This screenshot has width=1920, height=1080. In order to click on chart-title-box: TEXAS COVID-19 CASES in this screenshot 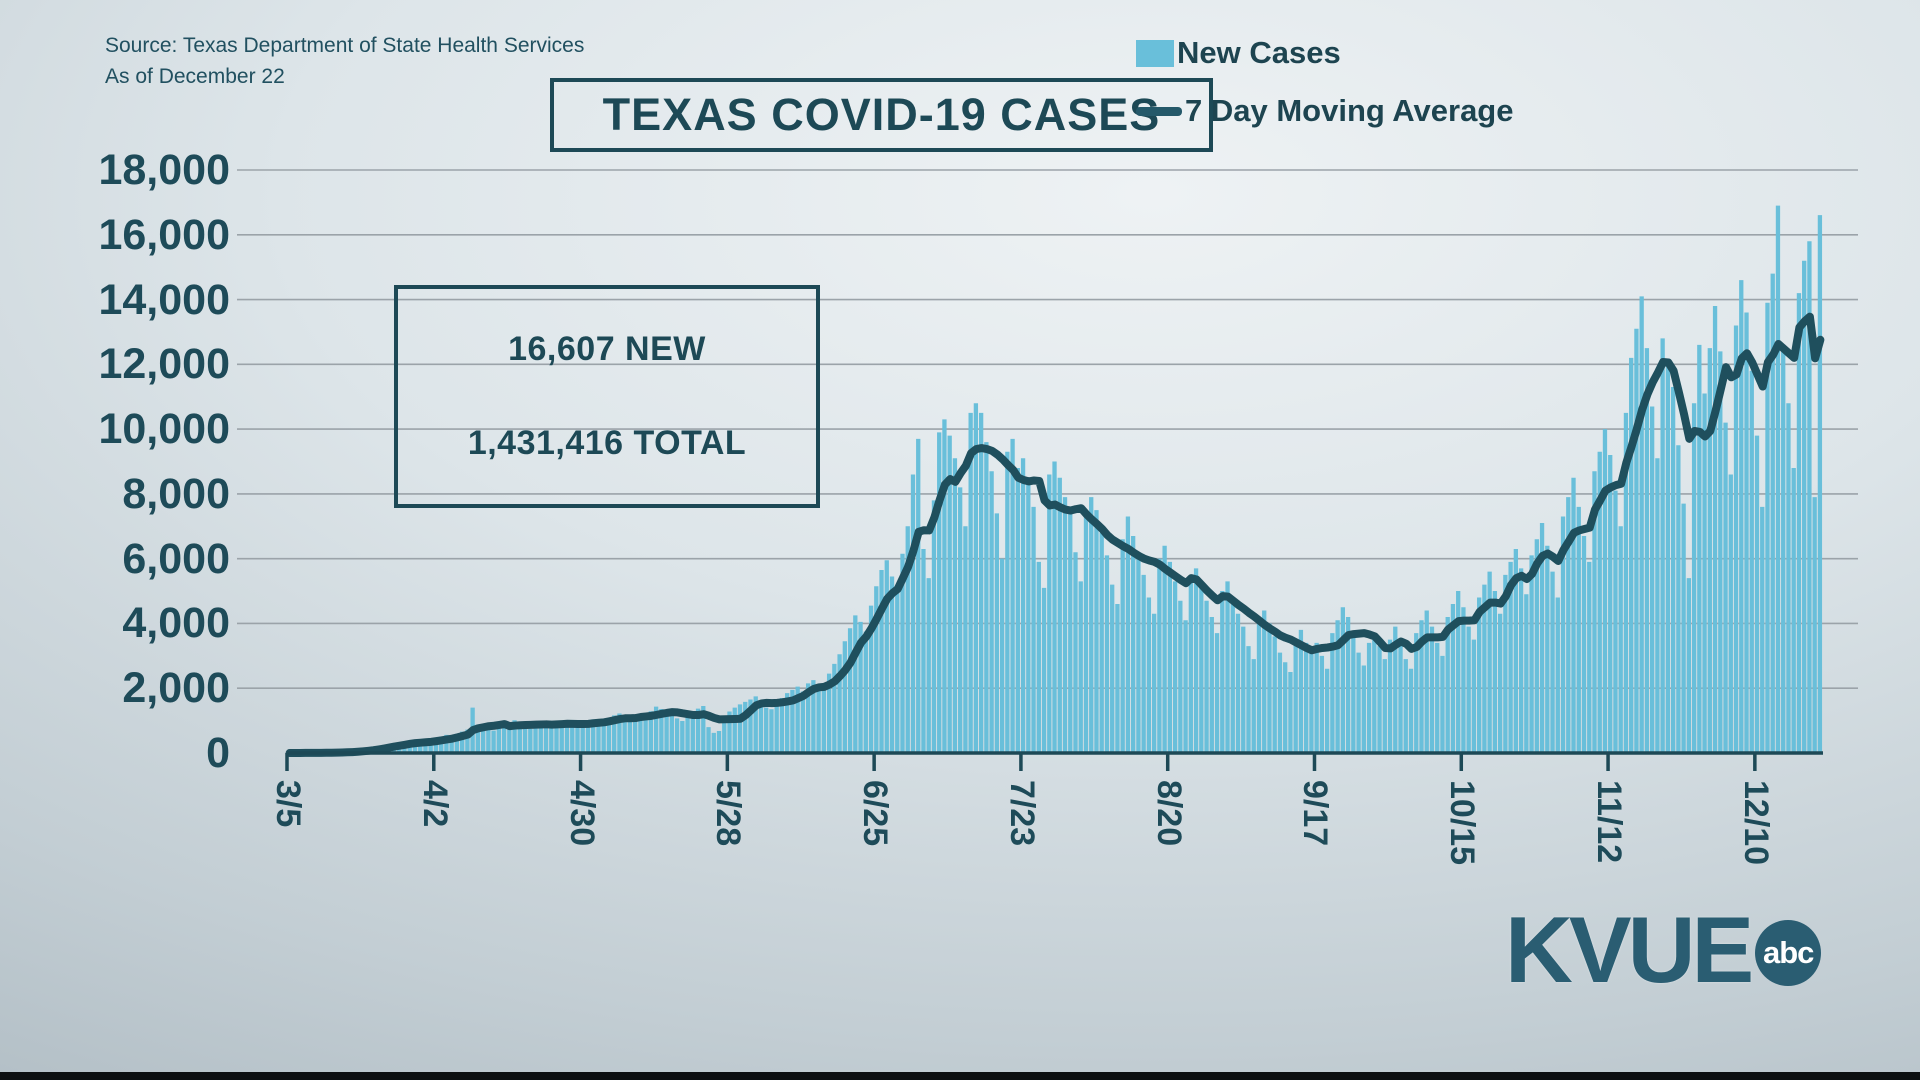, I will do `click(881, 115)`.